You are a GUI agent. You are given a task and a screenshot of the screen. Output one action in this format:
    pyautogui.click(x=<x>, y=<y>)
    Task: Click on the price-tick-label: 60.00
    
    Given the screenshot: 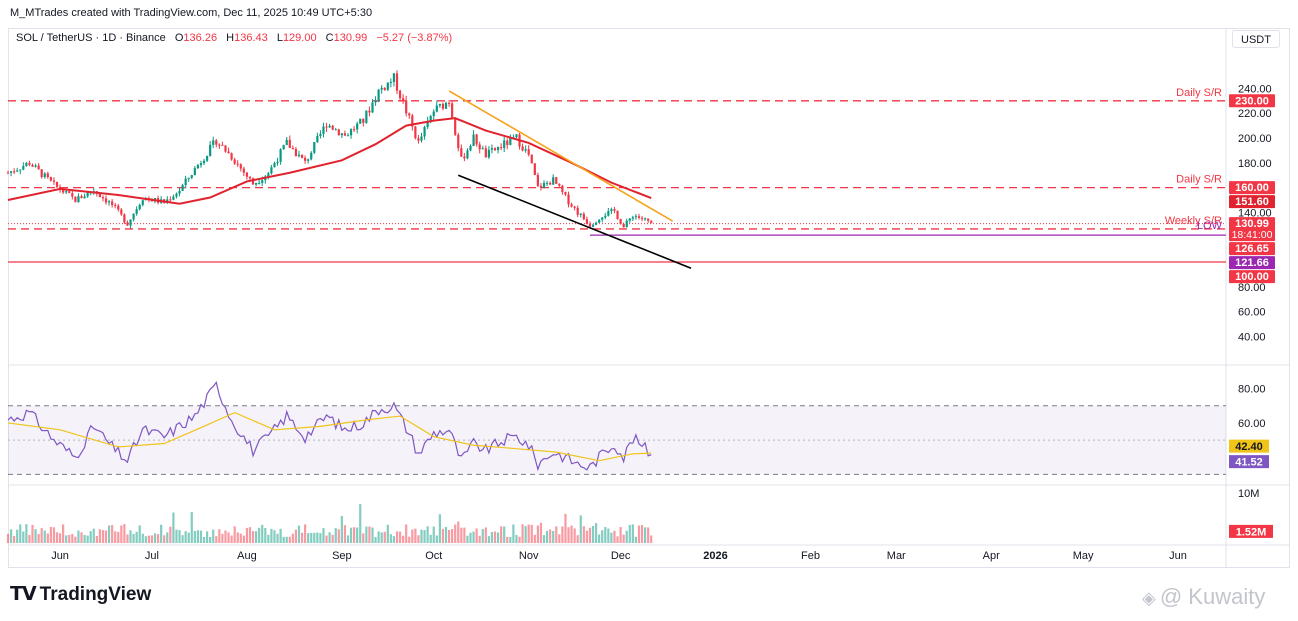 What is the action you would take?
    pyautogui.click(x=1252, y=313)
    